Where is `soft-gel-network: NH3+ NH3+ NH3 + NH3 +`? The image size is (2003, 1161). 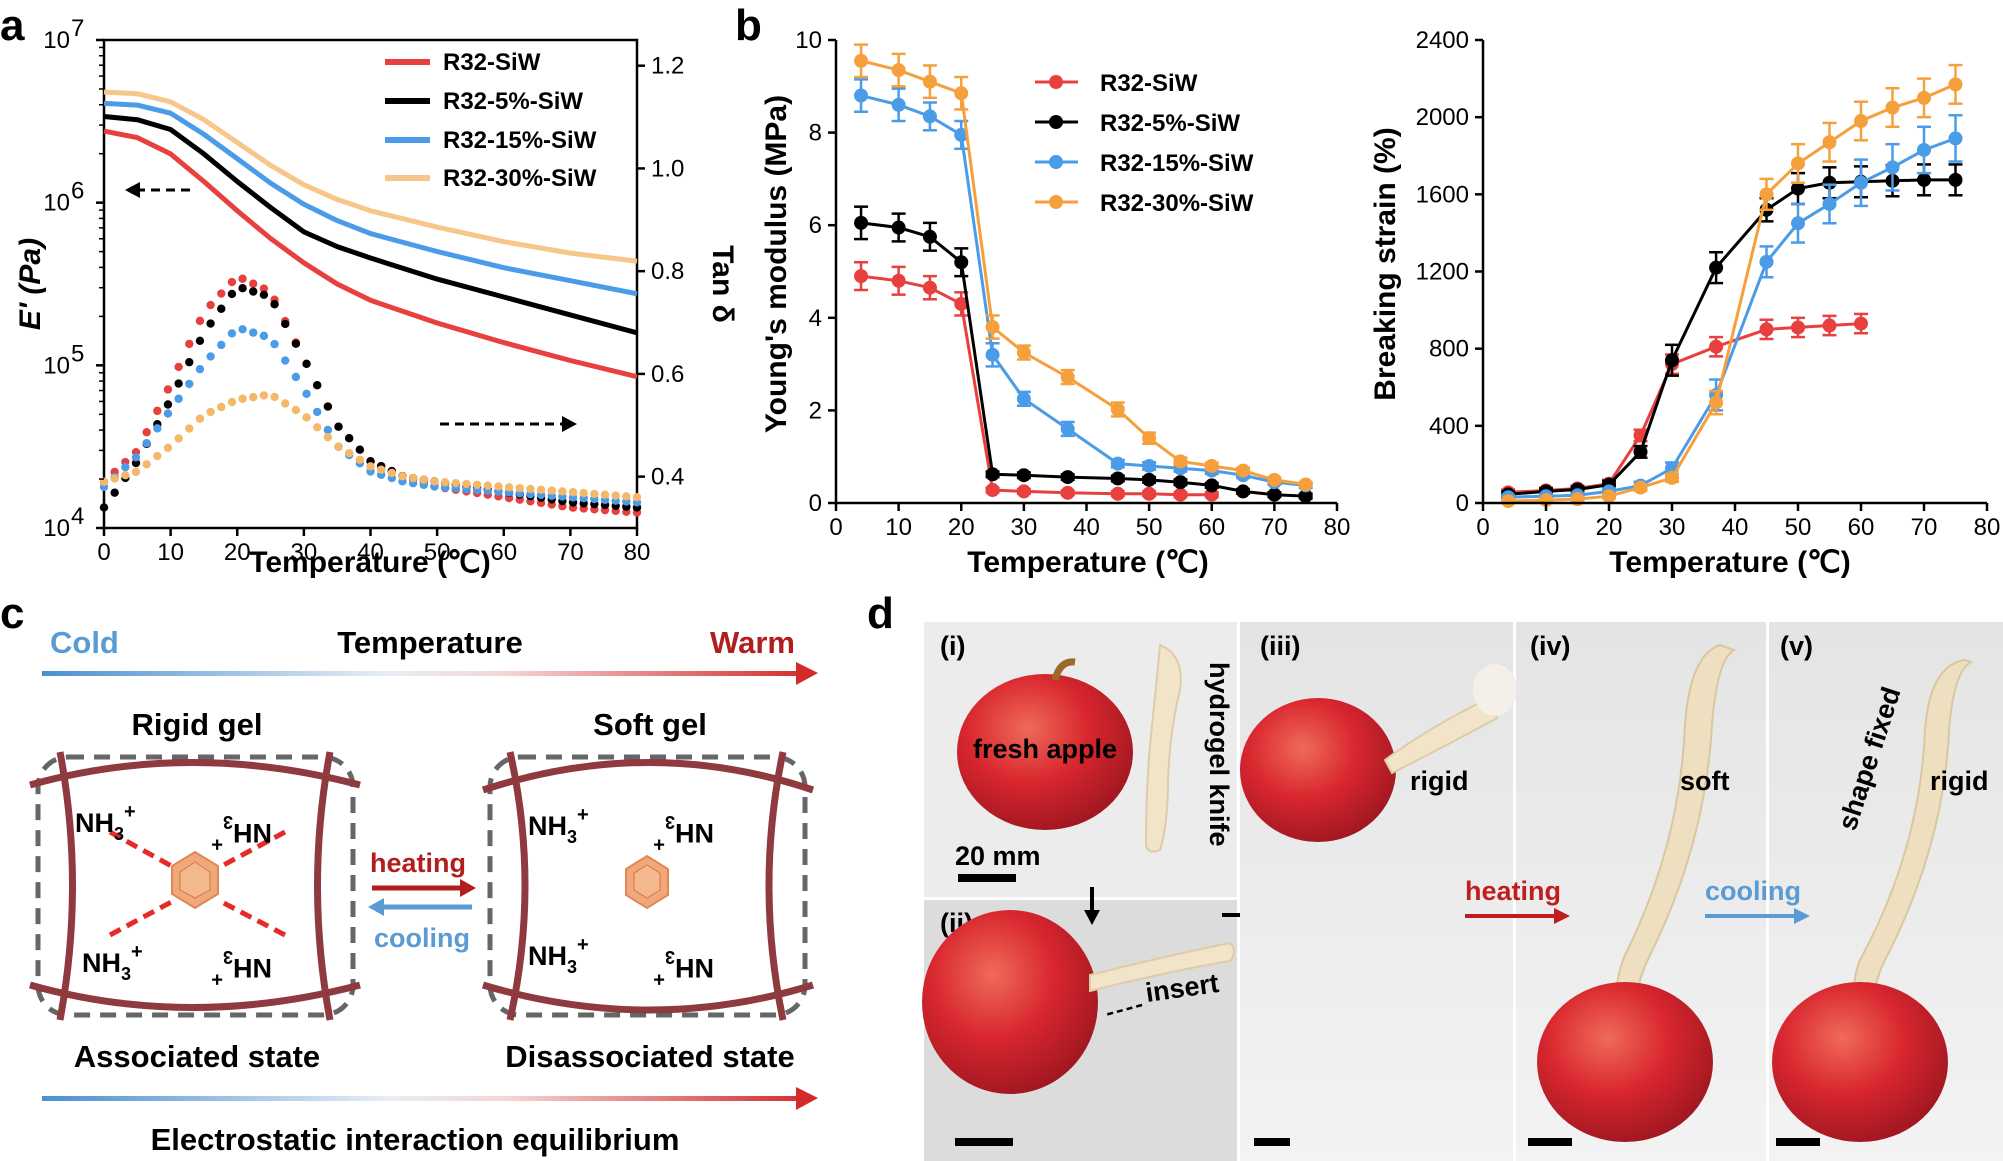 soft-gel-network: NH3+ NH3+ NH3 + NH3 + is located at coordinates (648, 886).